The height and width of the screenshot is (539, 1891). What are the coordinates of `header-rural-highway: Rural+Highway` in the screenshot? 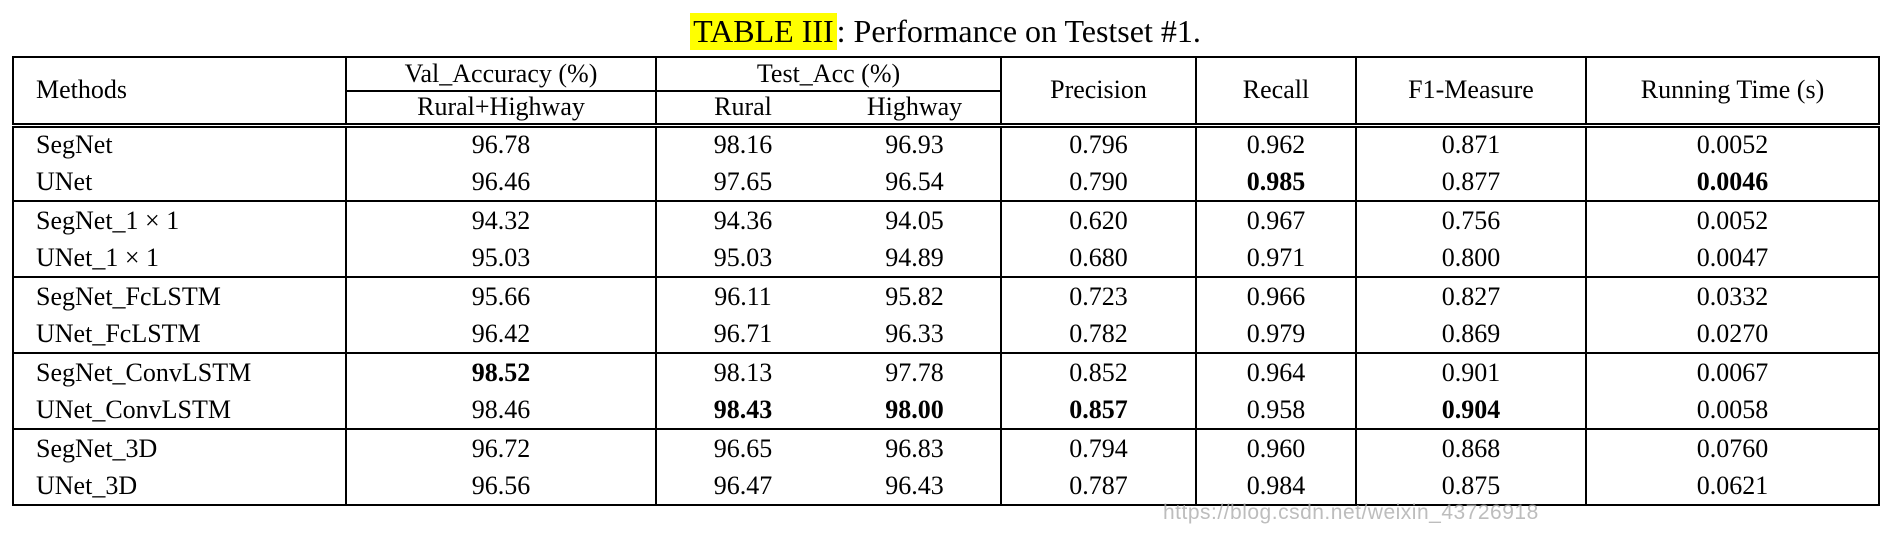 It's located at (500, 109).